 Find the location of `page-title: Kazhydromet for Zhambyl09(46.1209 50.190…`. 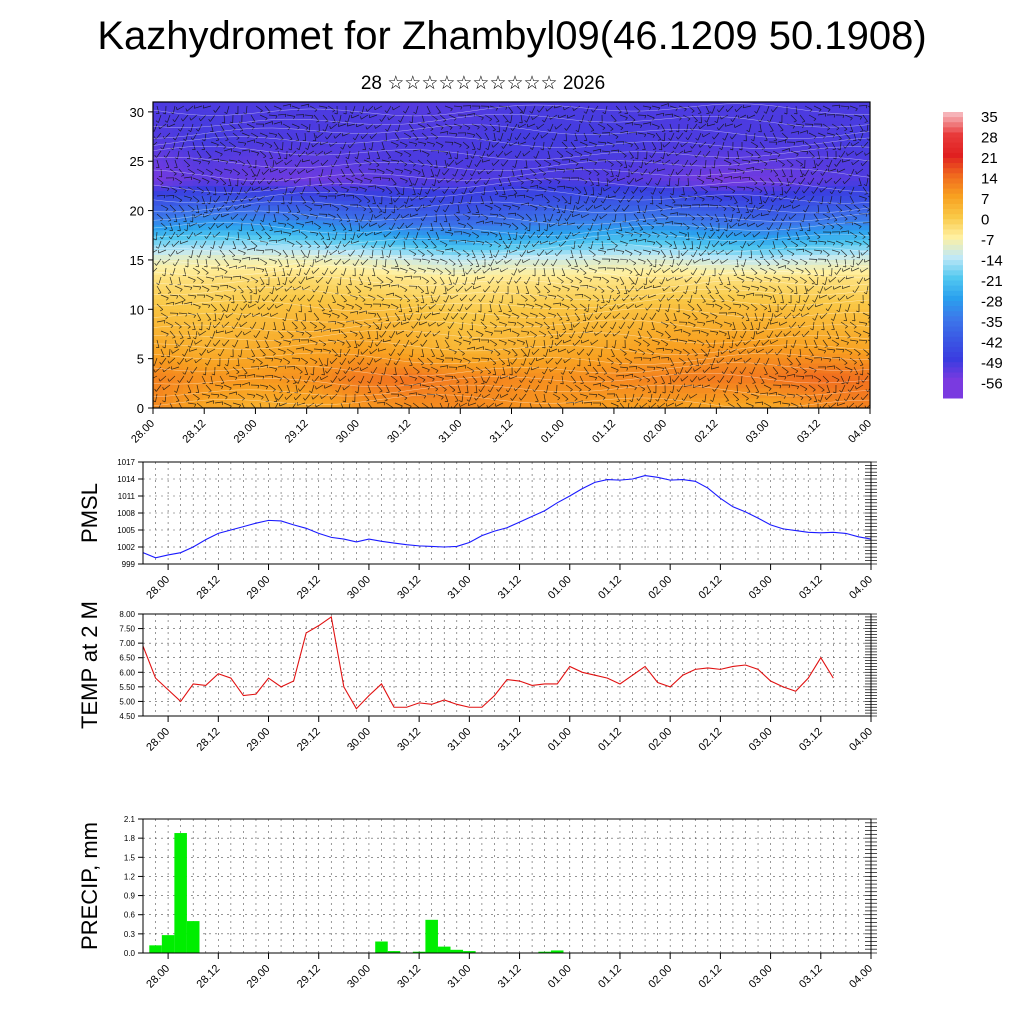

page-title: Kazhydromet for Zhambyl09(46.1209 50.190… is located at coordinates (512, 36).